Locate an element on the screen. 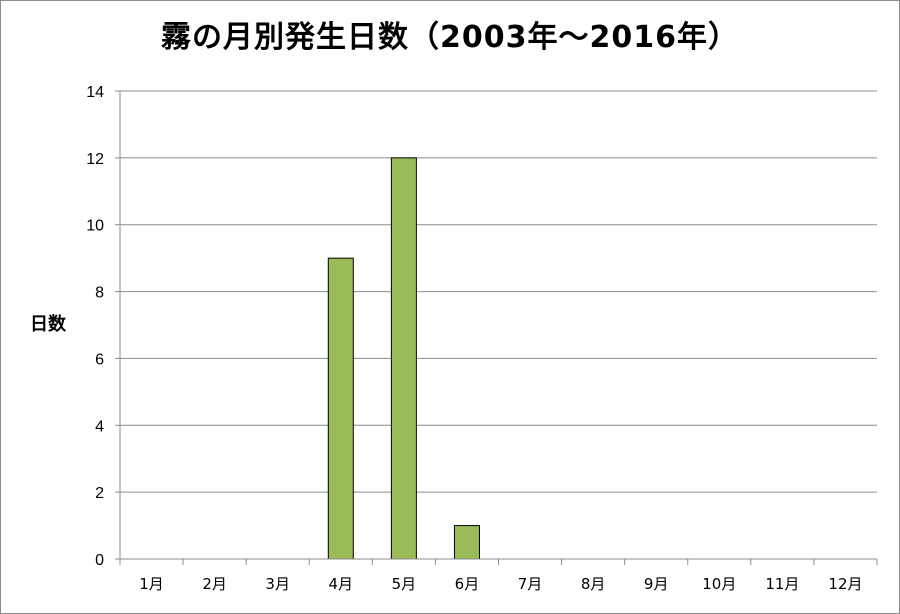 The width and height of the screenshot is (900, 614). y-tick-label: 4 is located at coordinates (99, 426).